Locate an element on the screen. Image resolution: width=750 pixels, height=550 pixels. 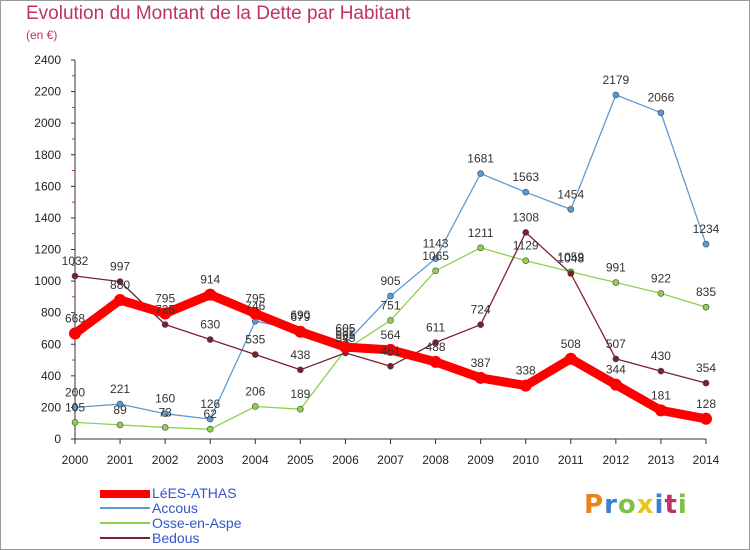
data-label: 461 is located at coordinates (390, 351).